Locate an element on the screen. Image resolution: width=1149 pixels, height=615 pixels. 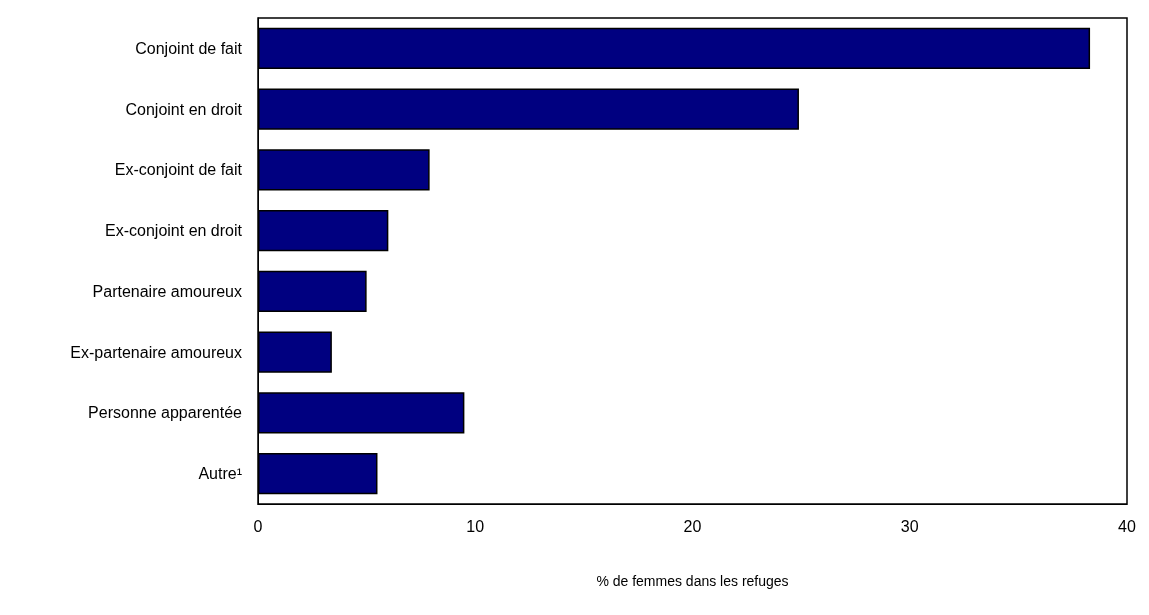
x-tick-label: 20 is located at coordinates (692, 526).